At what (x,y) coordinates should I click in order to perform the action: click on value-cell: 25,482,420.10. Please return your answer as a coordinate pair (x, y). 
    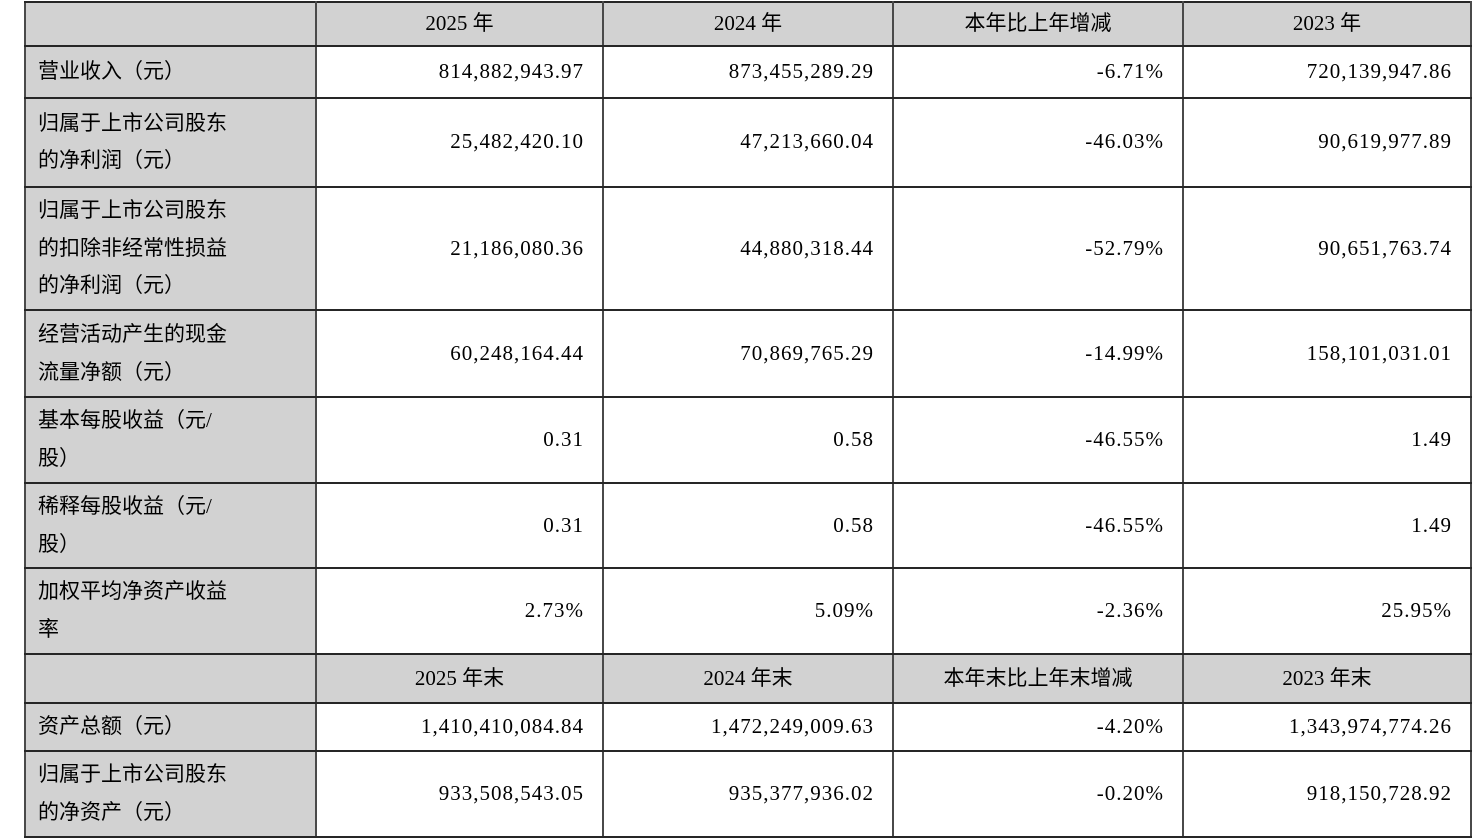
    Looking at the image, I should click on (459, 142).